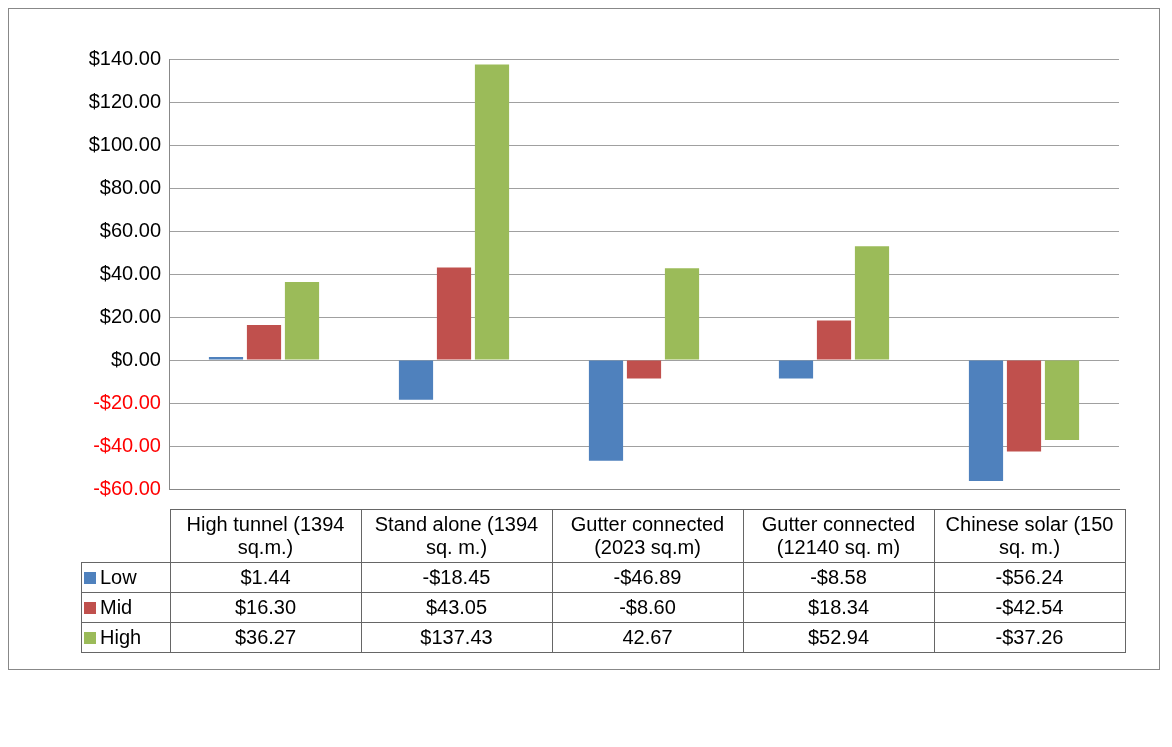 Image resolution: width=1172 pixels, height=747 pixels. What do you see at coordinates (456, 607) in the screenshot?
I see `data-label: $43.05` at bounding box center [456, 607].